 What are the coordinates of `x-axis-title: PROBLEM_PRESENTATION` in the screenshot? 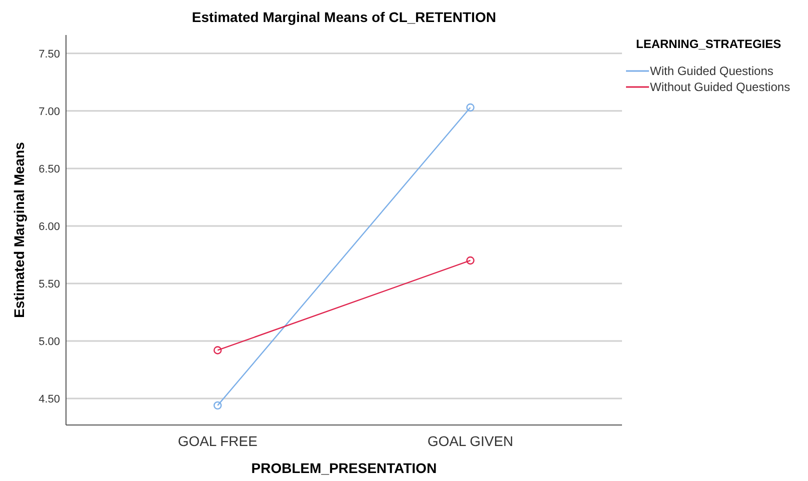 It's located at (344, 468).